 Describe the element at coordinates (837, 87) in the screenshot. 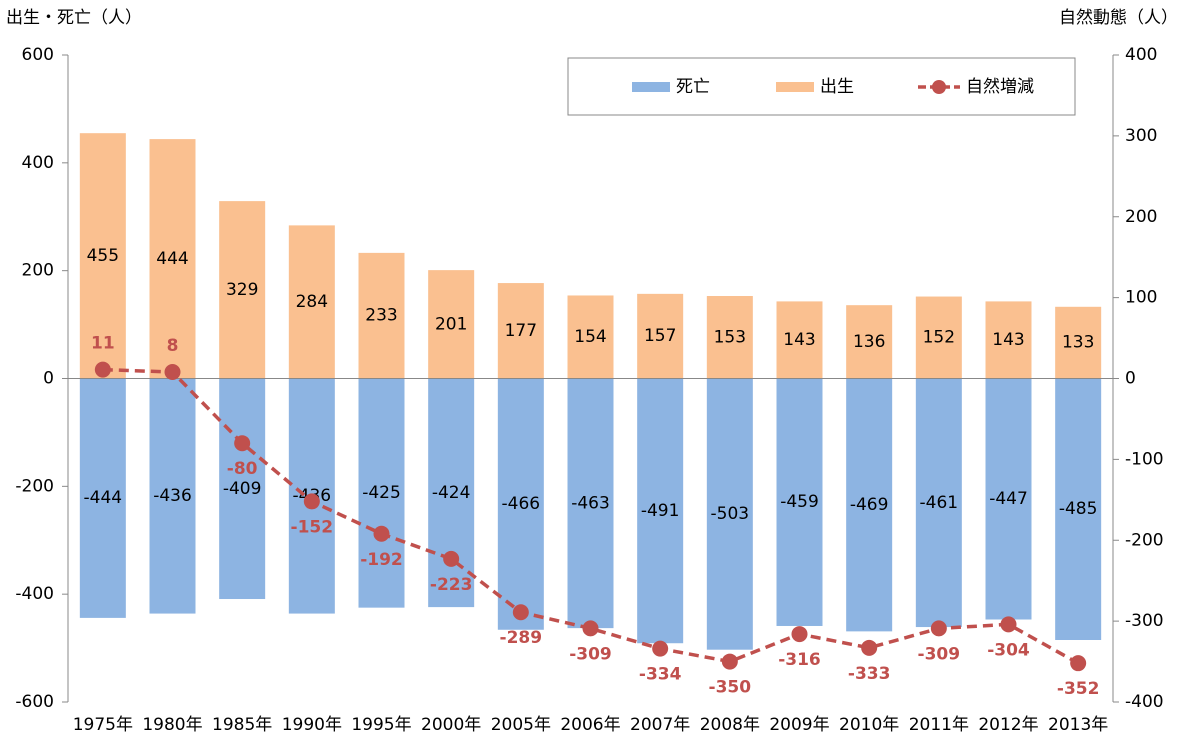

I see `legend-label: 出生` at that location.